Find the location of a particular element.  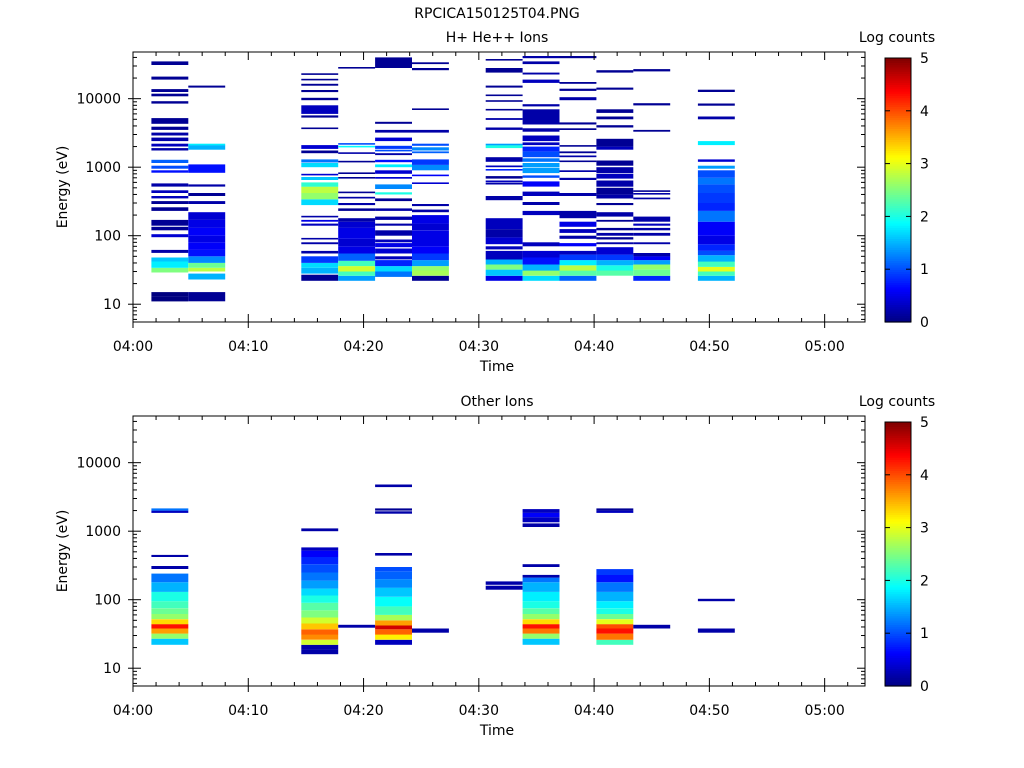

y-tick-label: 10000 is located at coordinates (98, 100).